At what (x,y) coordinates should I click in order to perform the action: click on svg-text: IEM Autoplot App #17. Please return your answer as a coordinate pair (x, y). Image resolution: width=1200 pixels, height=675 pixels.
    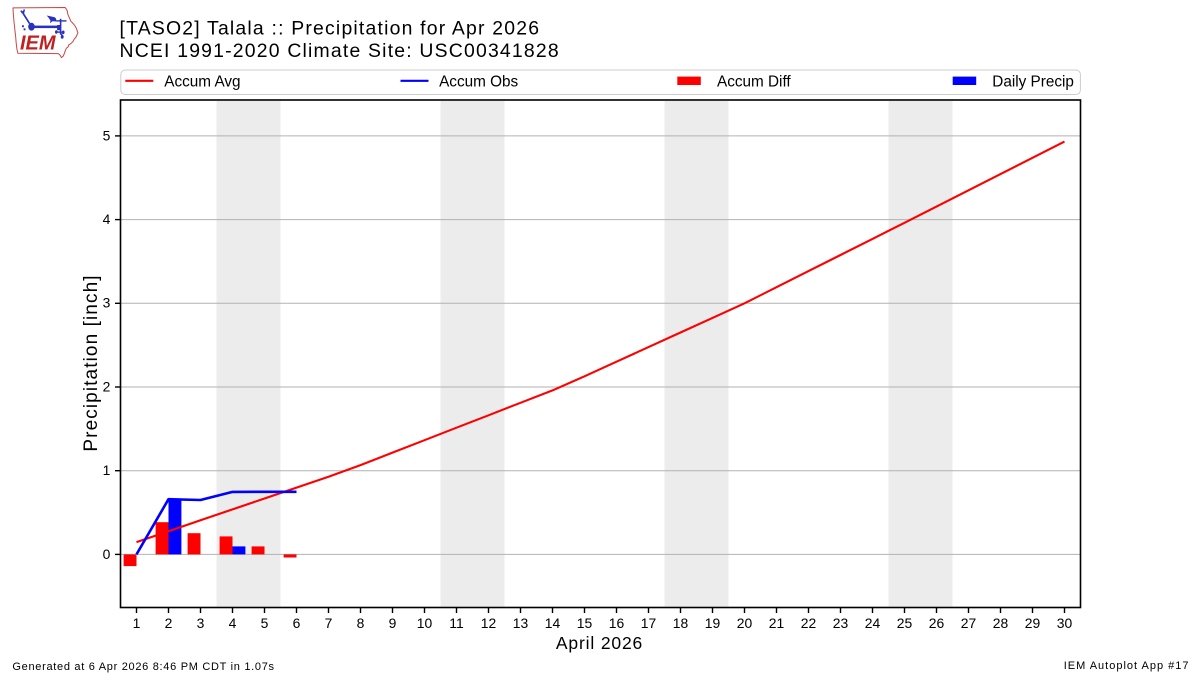
    Looking at the image, I should click on (1127, 666).